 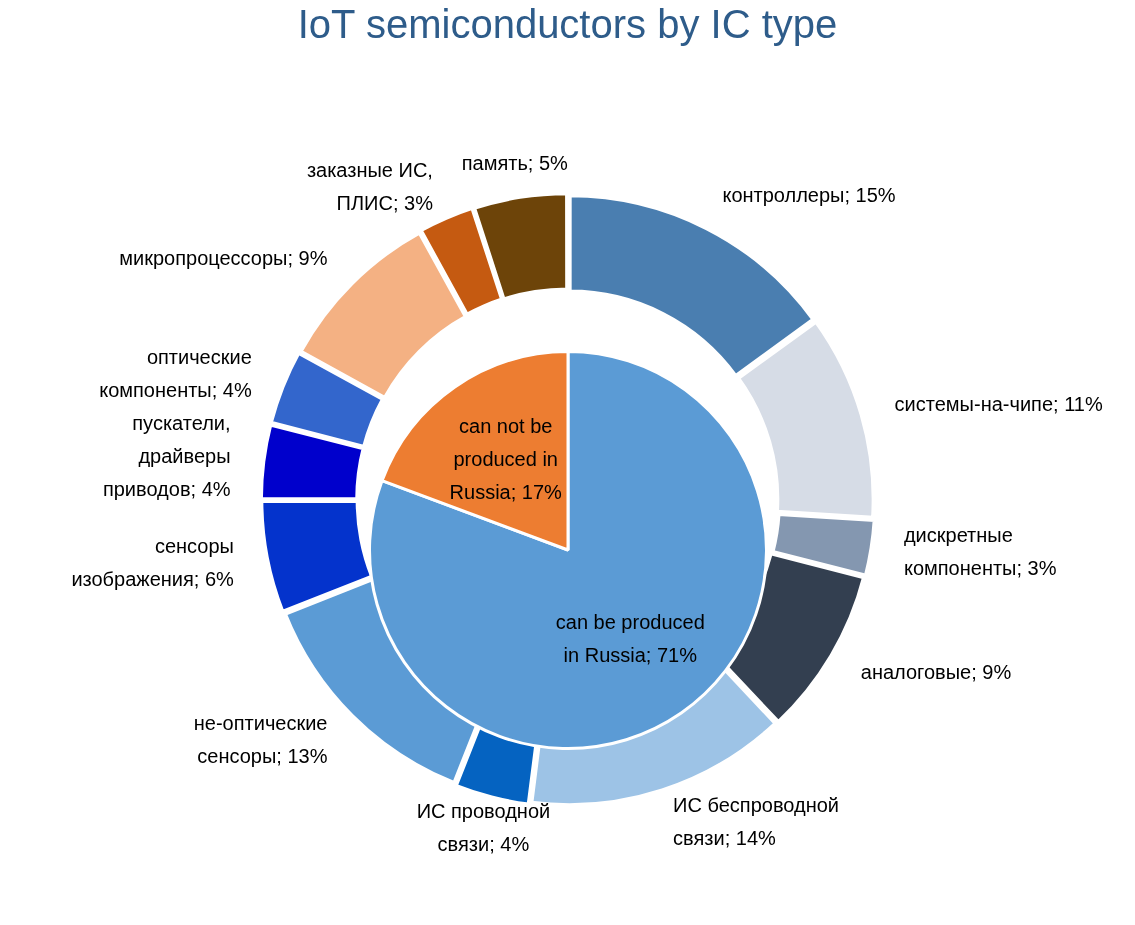 I want to click on slice-label: системы-на-чипе; 11%, so click(x=998, y=403).